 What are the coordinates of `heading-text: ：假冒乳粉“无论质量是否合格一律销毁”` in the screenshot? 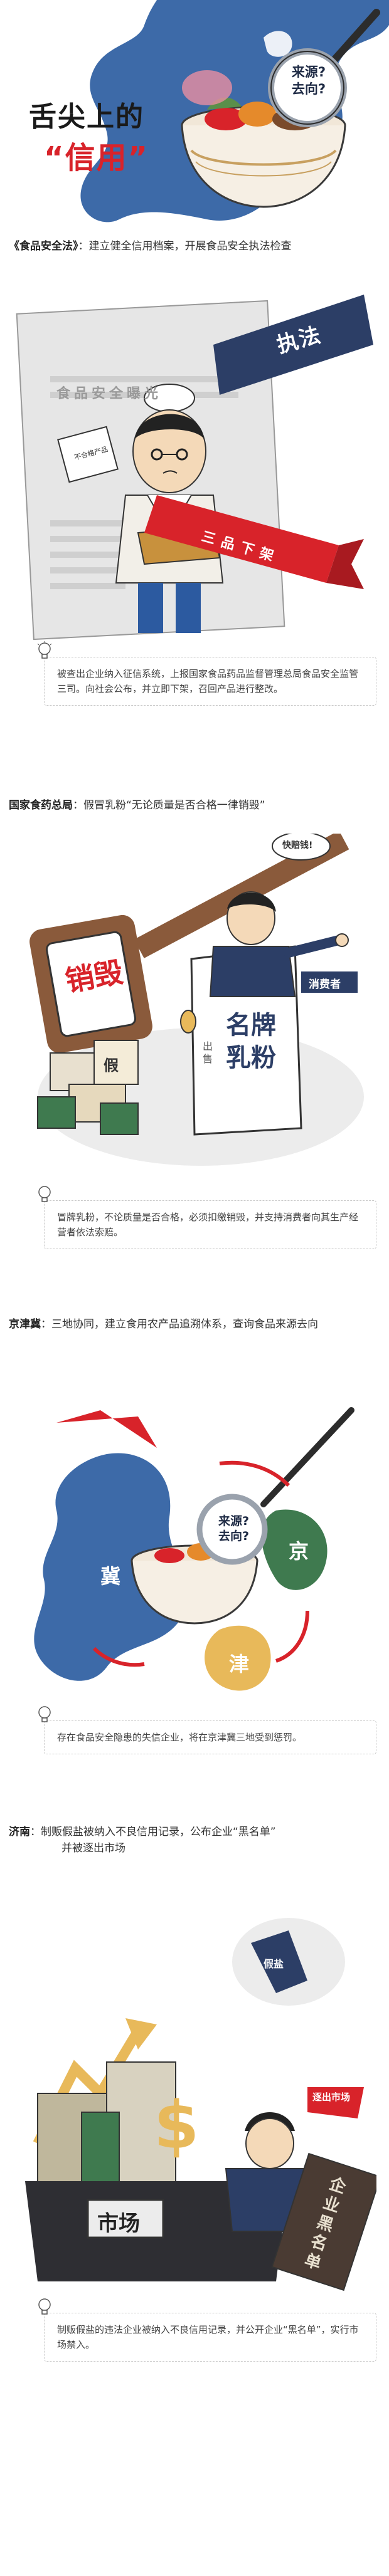 It's located at (169, 805).